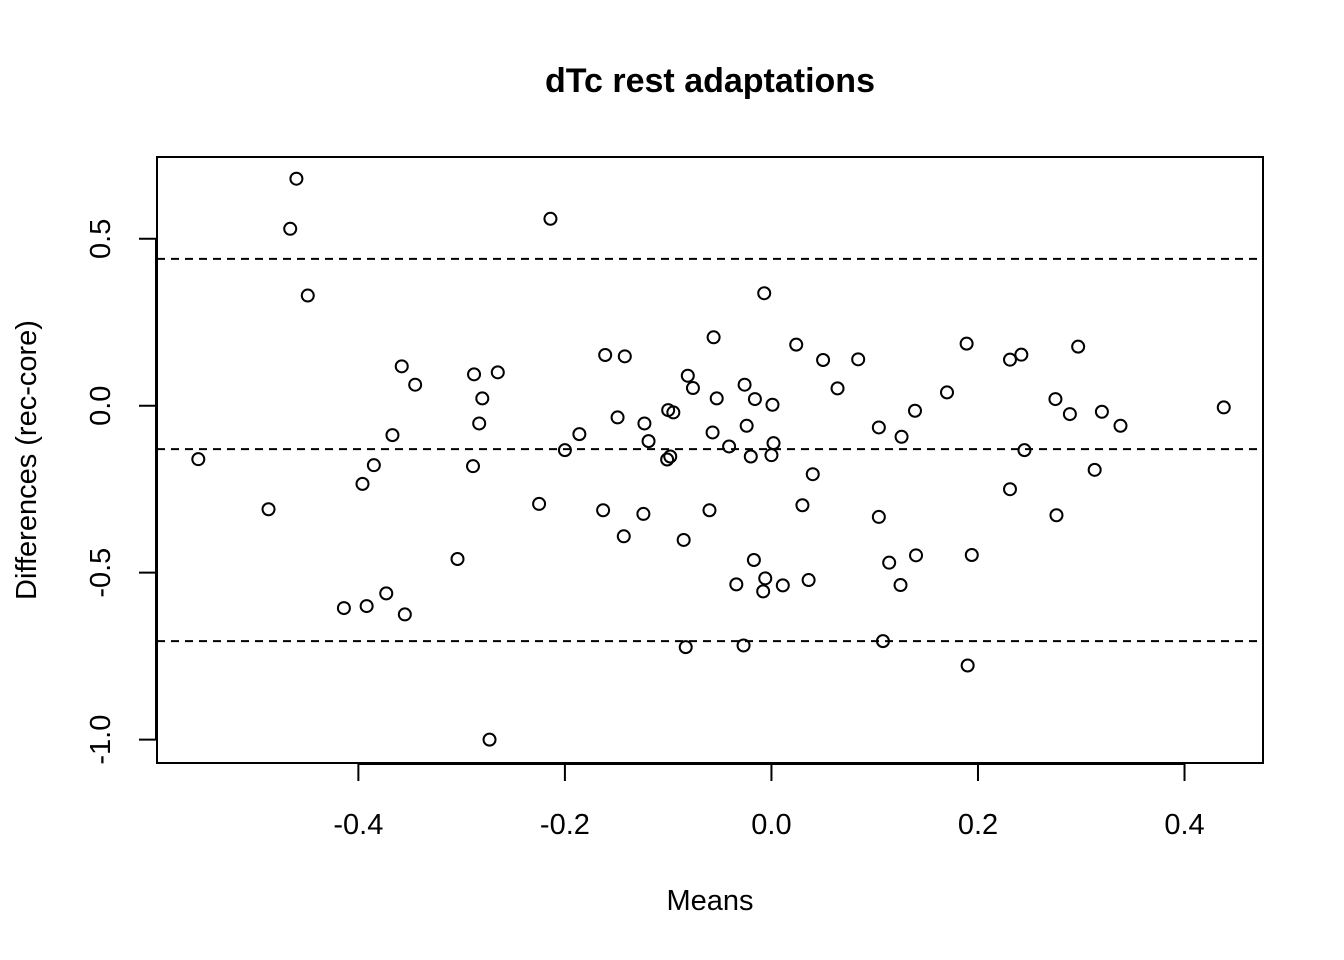 The width and height of the screenshot is (1344, 960). I want to click on y-axis-label: Differences (rec-core), so click(27, 460).